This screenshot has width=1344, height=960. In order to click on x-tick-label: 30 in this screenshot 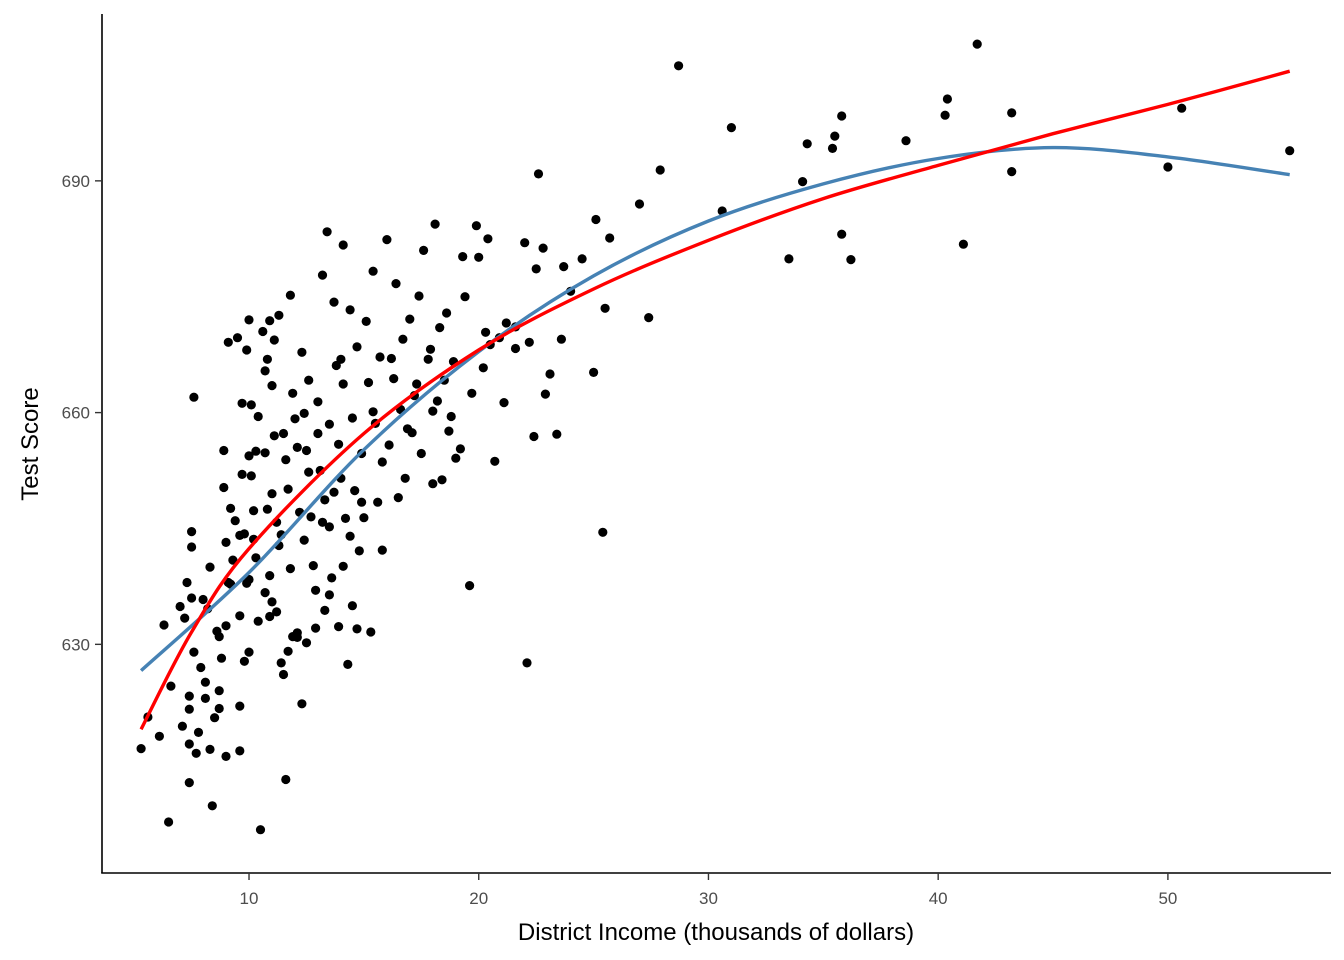, I will do `click(708, 898)`.